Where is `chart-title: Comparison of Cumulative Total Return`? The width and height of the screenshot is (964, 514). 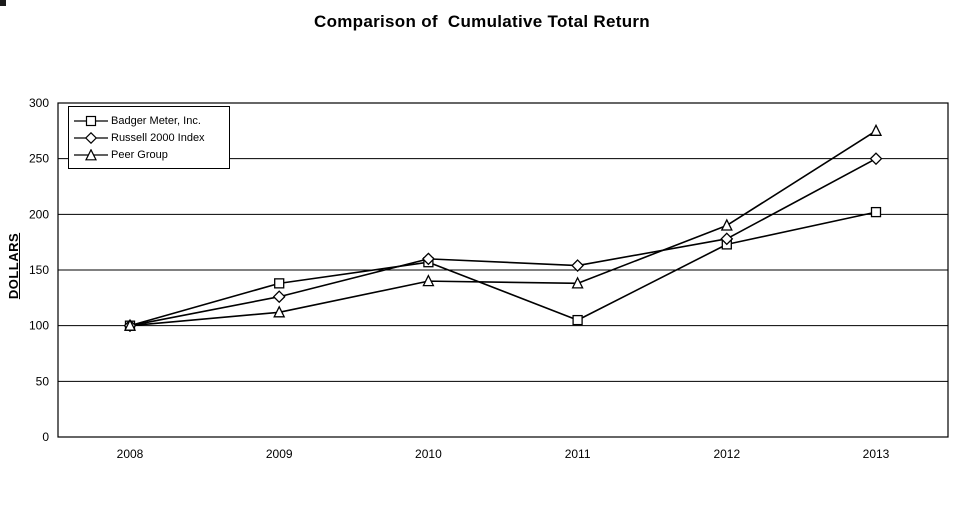 chart-title: Comparison of Cumulative Total Return is located at coordinates (482, 21).